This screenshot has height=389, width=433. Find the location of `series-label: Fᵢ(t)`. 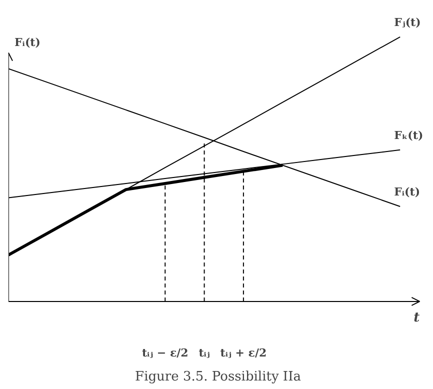

series-label: Fᵢ(t) is located at coordinates (407, 192).